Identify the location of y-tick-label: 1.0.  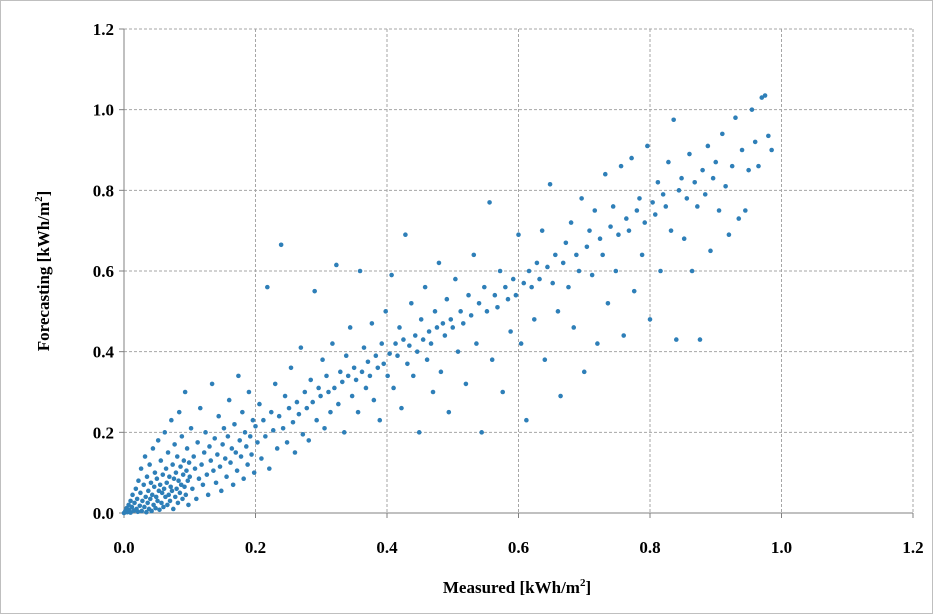
(103, 110).